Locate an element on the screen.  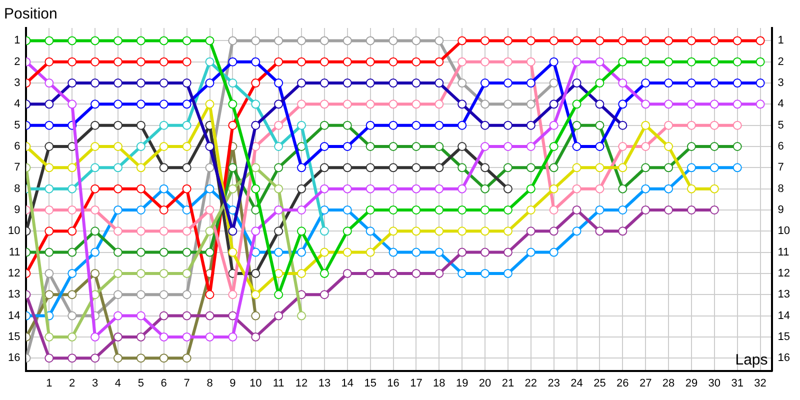
y2-tick-label: 2 is located at coordinates (781, 62).